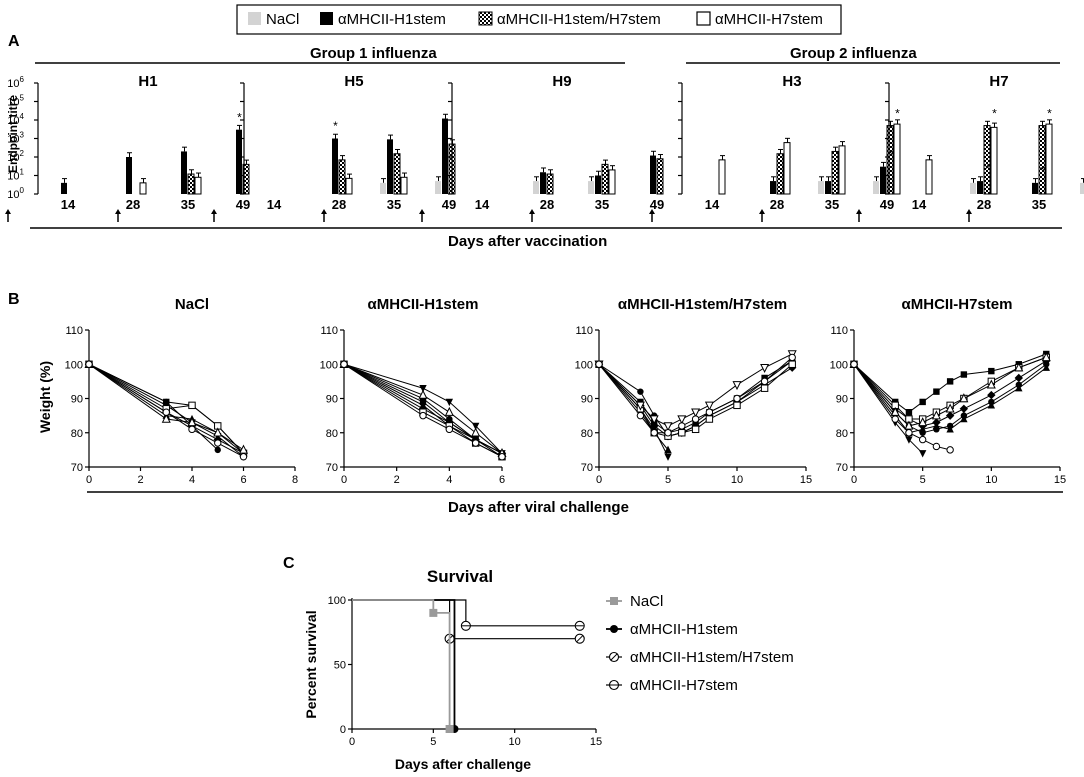 The width and height of the screenshot is (1084, 777). Describe the element at coordinates (579, 19) in the screenshot. I see `legend-label-h1h7stem: αMHCII-H1stem/H7stem` at that location.